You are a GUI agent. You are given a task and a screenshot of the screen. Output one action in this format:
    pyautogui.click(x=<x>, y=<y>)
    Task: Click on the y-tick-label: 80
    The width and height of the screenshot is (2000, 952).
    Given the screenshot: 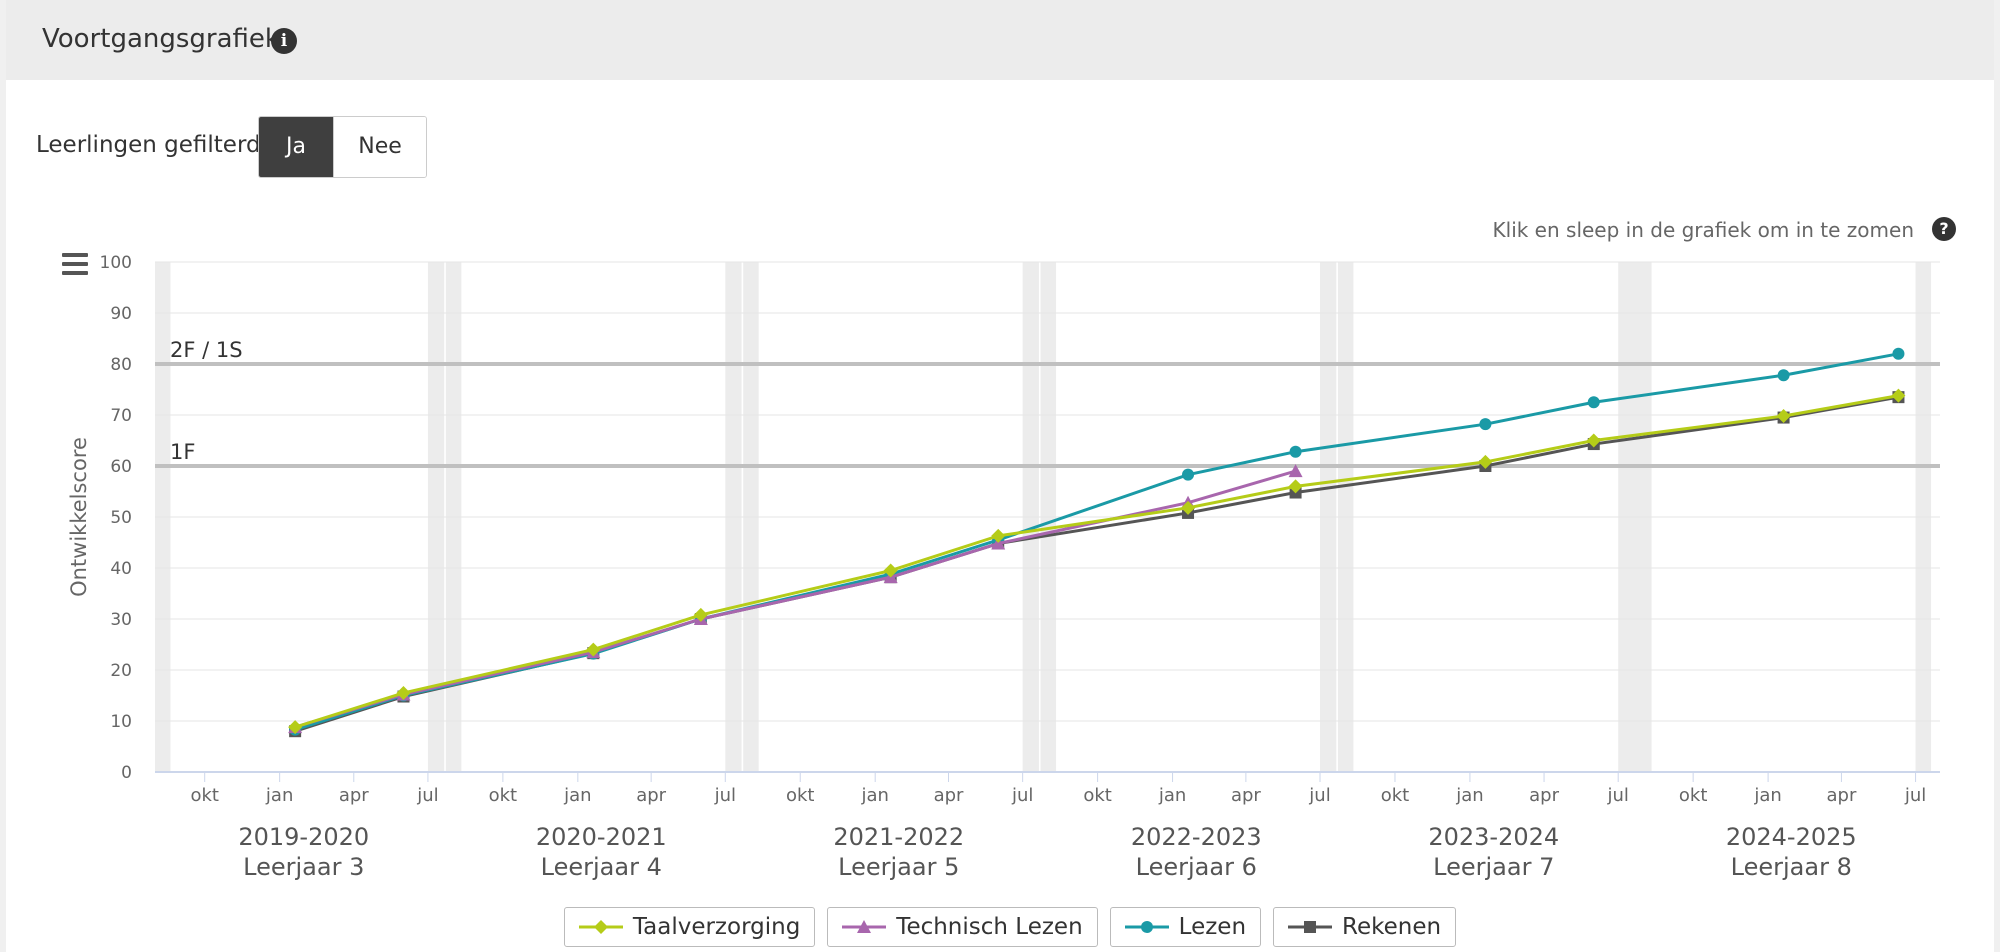 What is the action you would take?
    pyautogui.click(x=121, y=365)
    